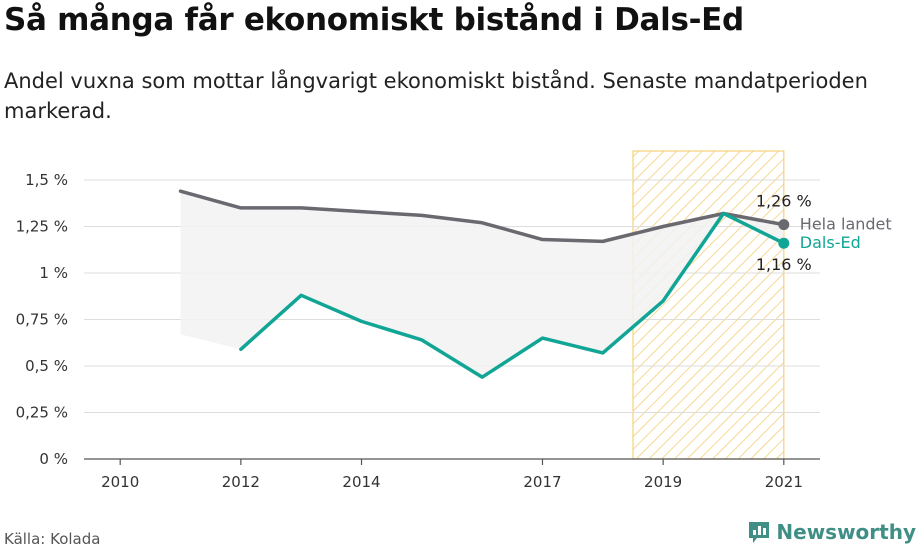 This screenshot has width=920, height=552. Describe the element at coordinates (53, 273) in the screenshot. I see `y-tick-label: 1 %` at that location.